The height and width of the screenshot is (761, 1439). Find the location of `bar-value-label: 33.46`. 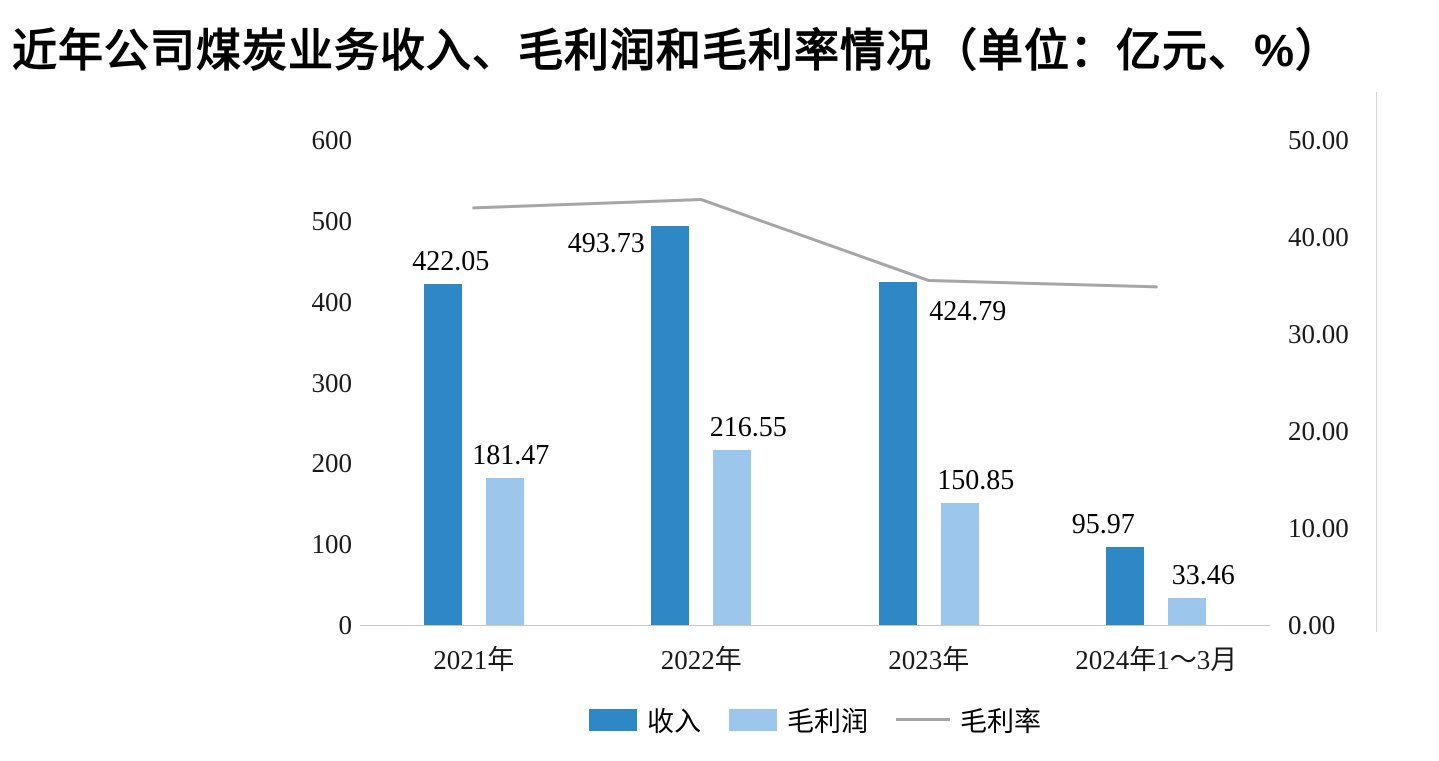

bar-value-label: 33.46 is located at coordinates (1203, 575).